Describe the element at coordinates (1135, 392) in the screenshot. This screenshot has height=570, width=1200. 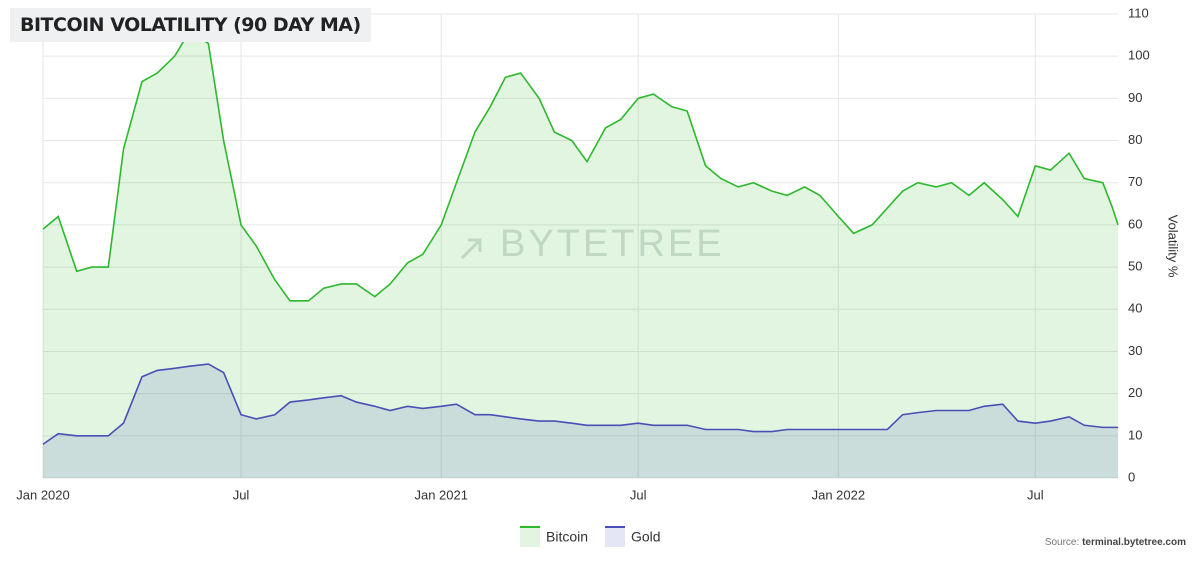
I see `y-tick-label: 20` at that location.